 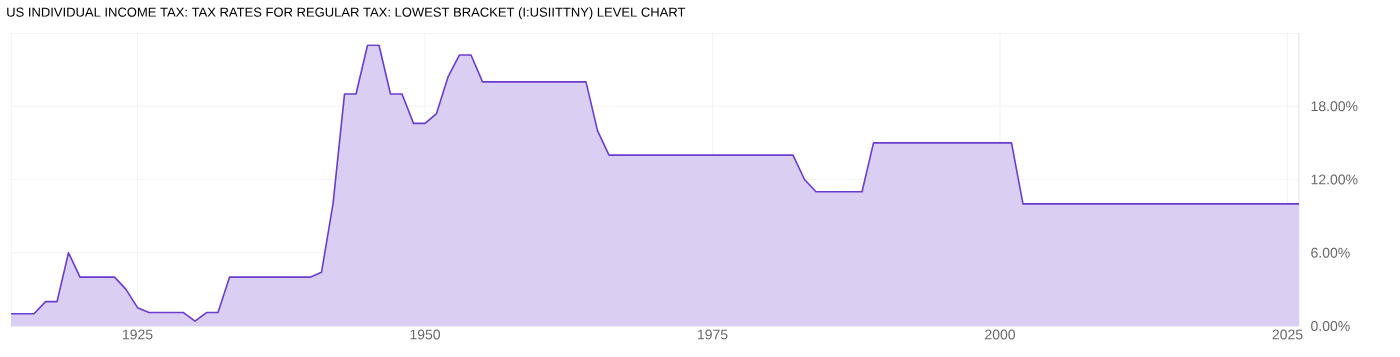 I want to click on chart-title: US INDIVIDUAL INCOME TAX: TAX RATES FOR REGULAR TAX: LOWEST BRACKET (I:USIITTNY) LEVEL CHART, so click(x=346, y=13).